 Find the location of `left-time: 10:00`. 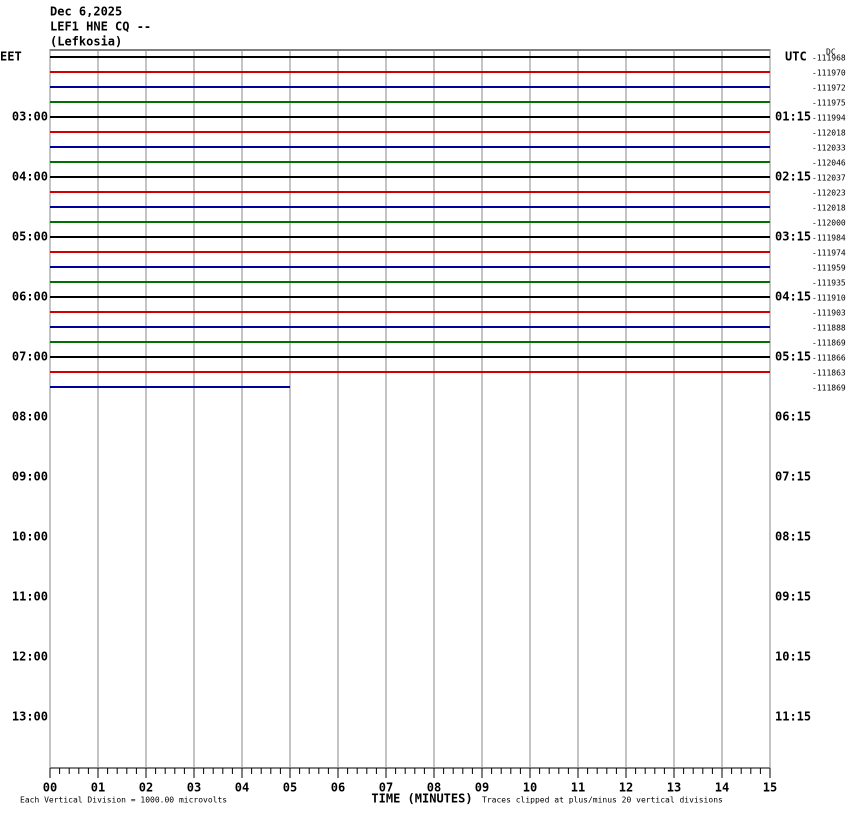

left-time: 10:00 is located at coordinates (30, 537).